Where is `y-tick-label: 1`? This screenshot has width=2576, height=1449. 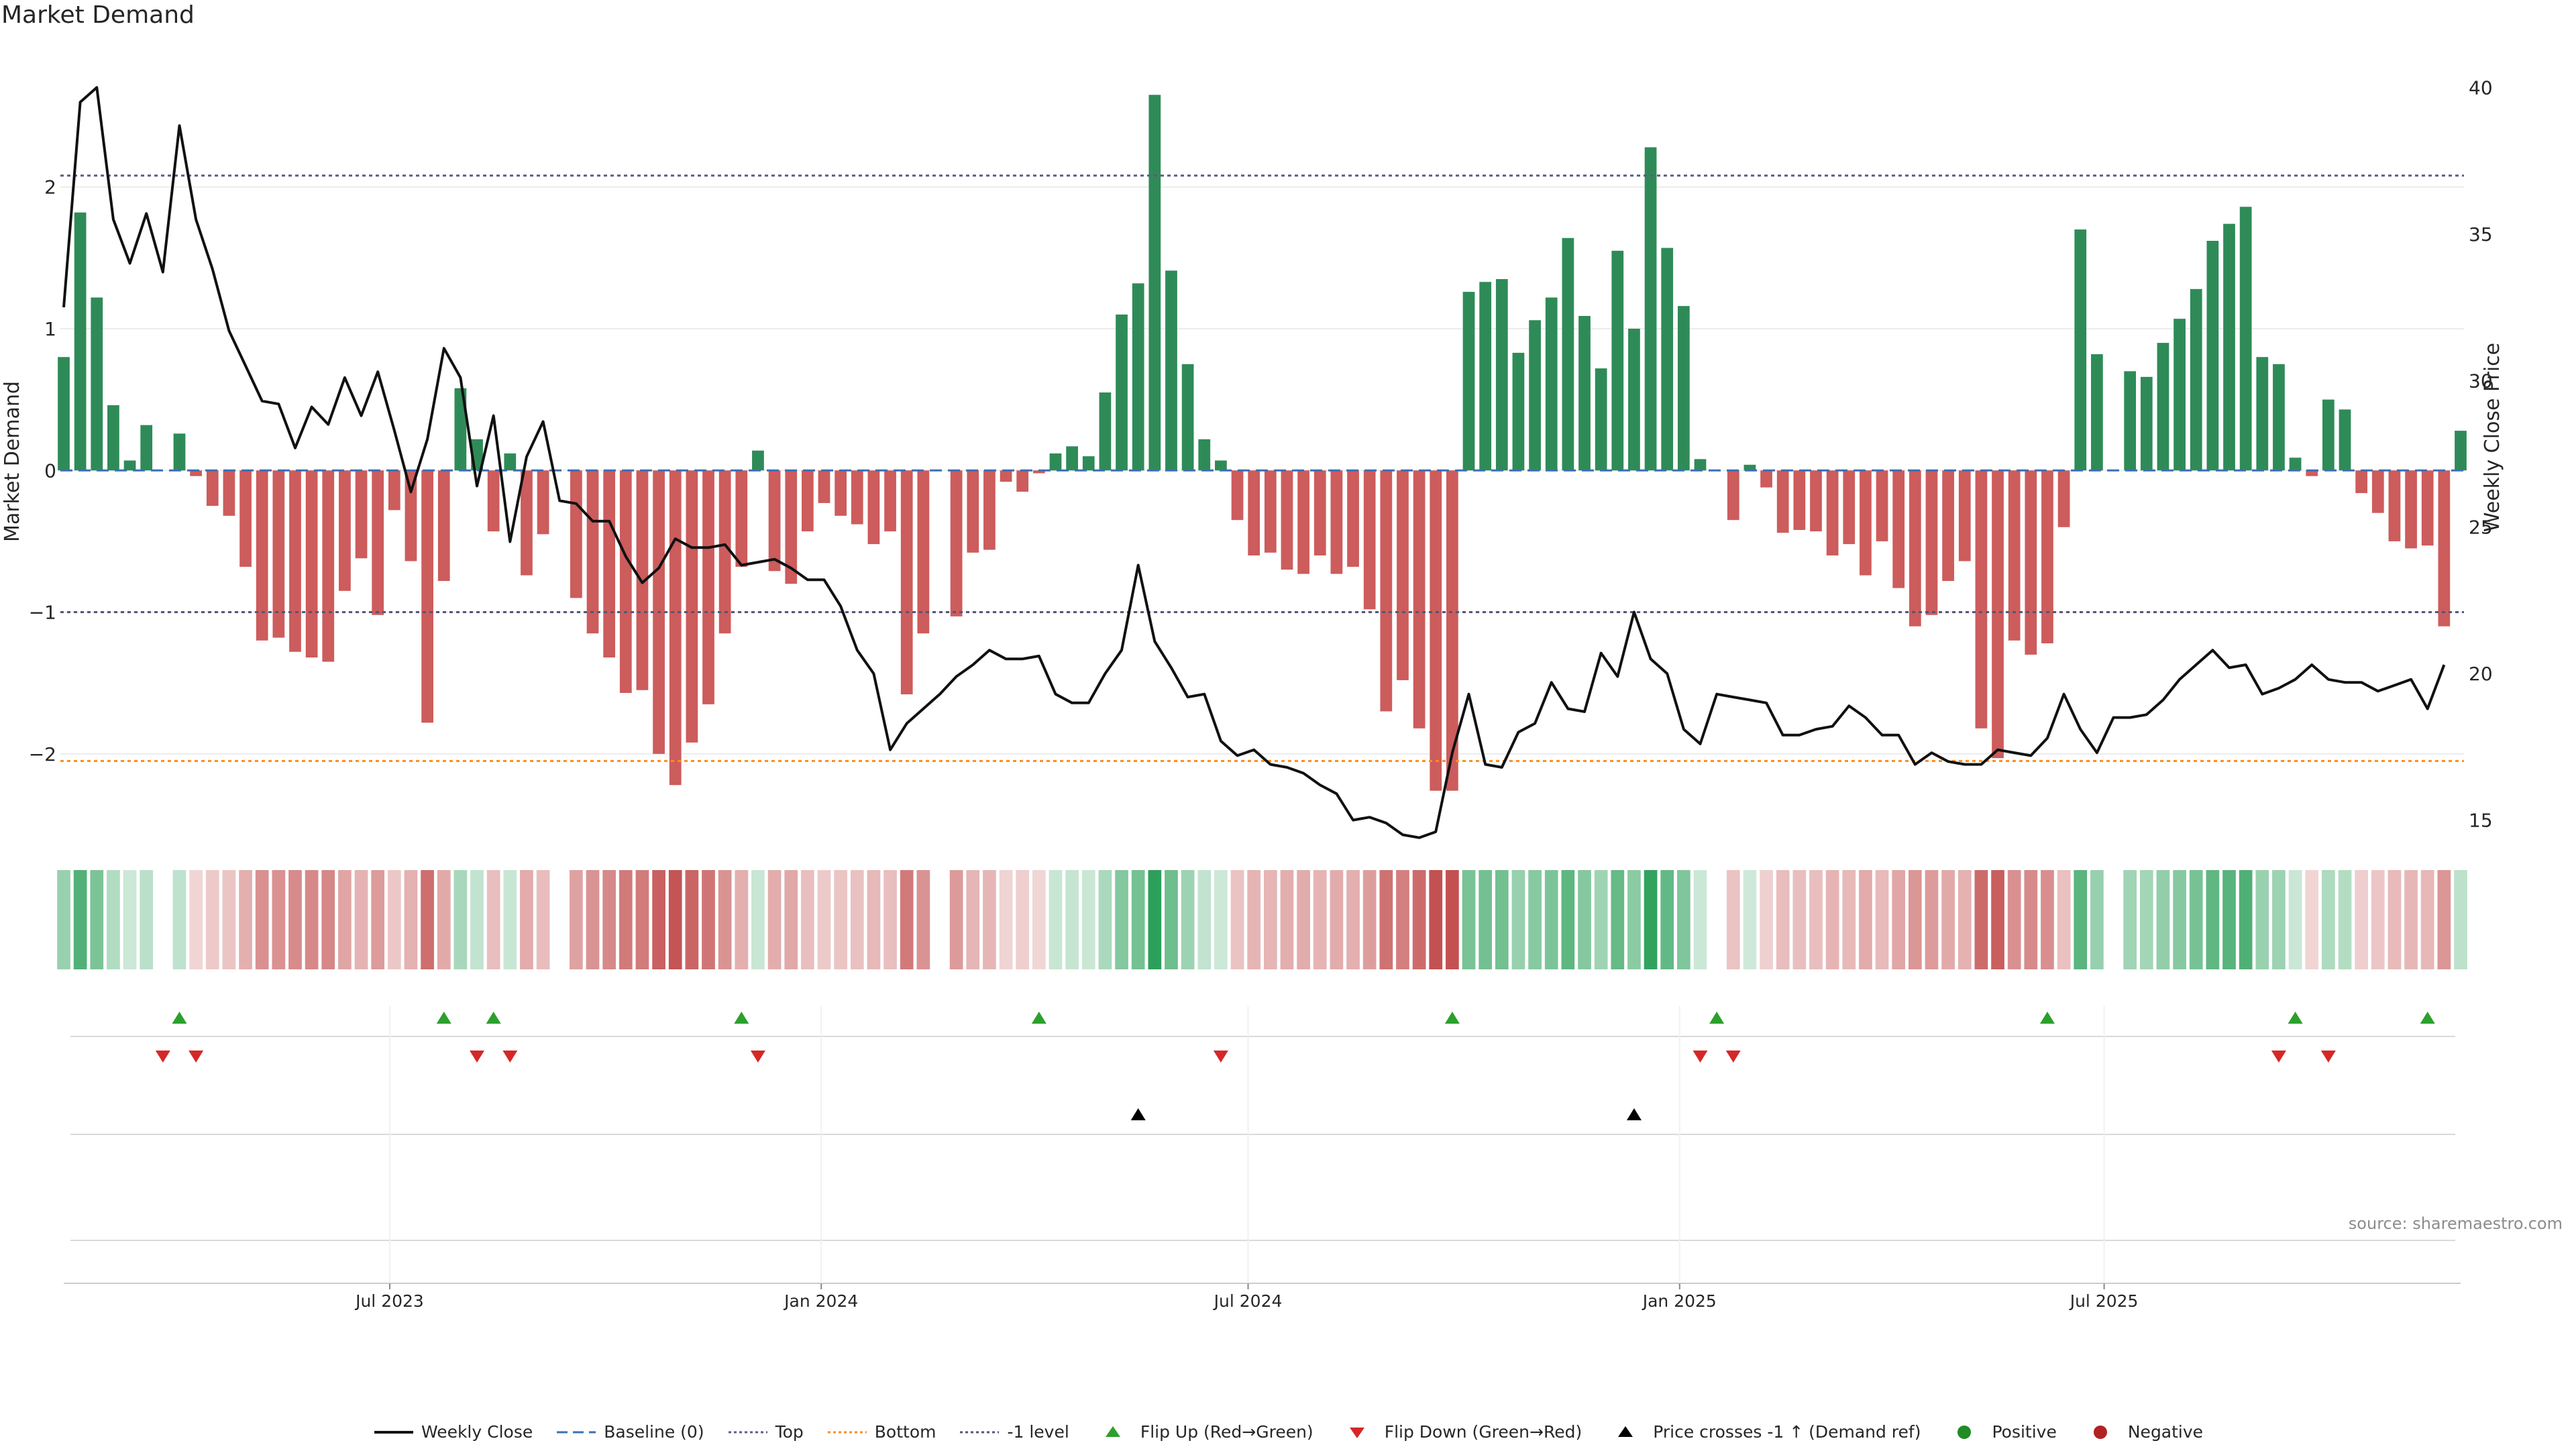
y-tick-label: 1 is located at coordinates (50, 329).